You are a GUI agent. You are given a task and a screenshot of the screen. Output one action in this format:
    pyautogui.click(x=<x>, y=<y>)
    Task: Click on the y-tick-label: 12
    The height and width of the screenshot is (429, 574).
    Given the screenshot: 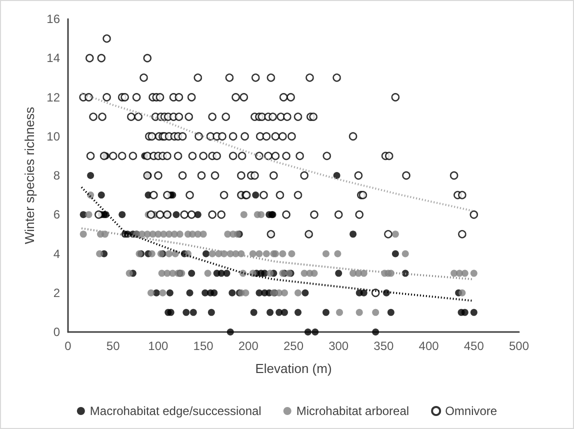 What is the action you would take?
    pyautogui.click(x=53, y=97)
    